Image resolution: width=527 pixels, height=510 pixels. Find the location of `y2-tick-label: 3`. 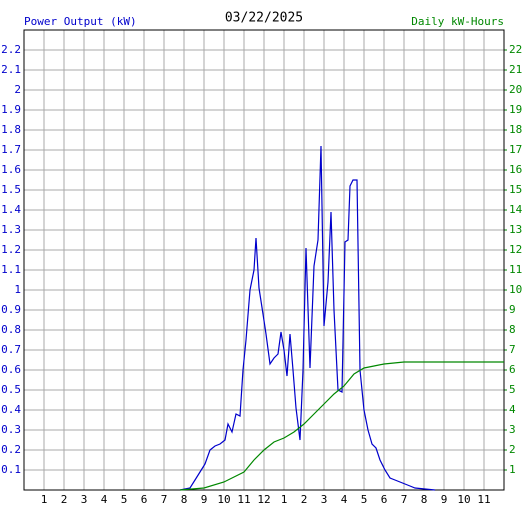

y2-tick-label: 3 is located at coordinates (512, 429).